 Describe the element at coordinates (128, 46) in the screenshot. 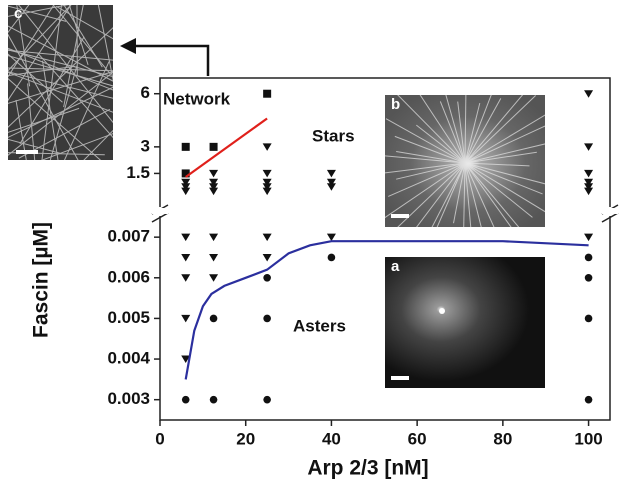

I see `arrow-head` at that location.